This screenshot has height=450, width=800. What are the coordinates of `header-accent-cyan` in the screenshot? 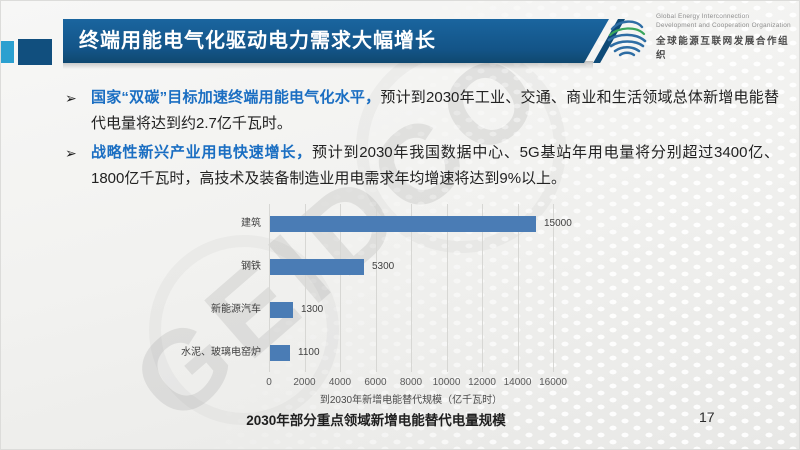 It's located at (7, 52).